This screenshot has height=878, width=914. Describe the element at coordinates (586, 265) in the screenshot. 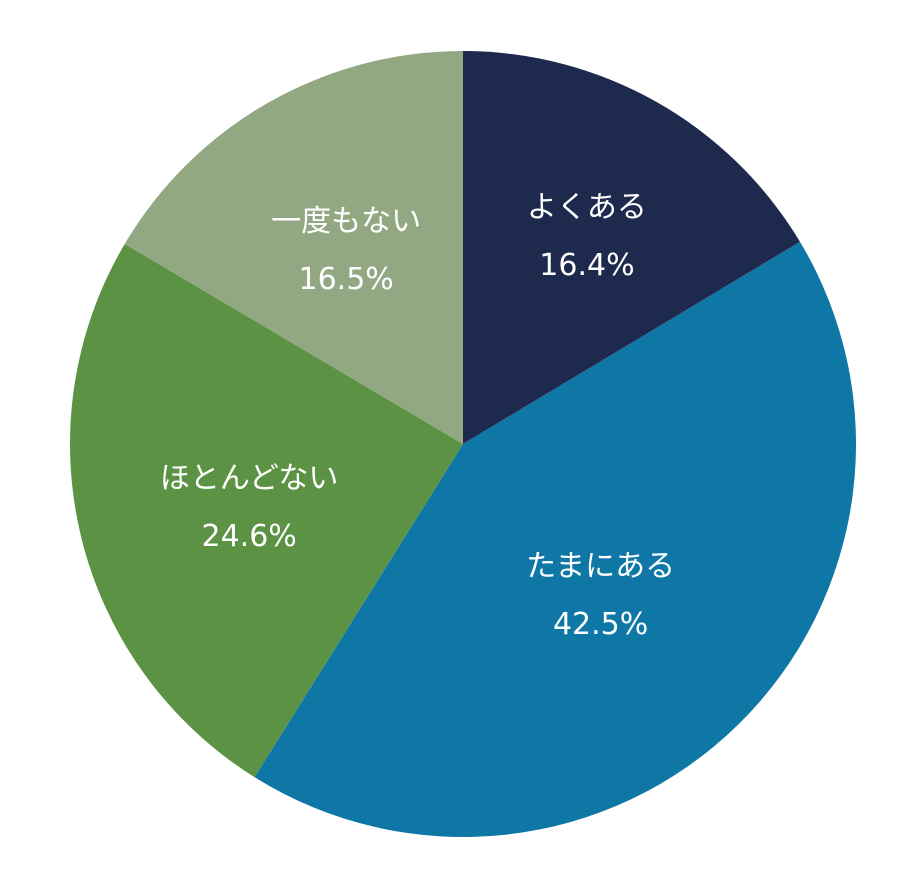

I see `slice-value-label: 16.4%` at that location.